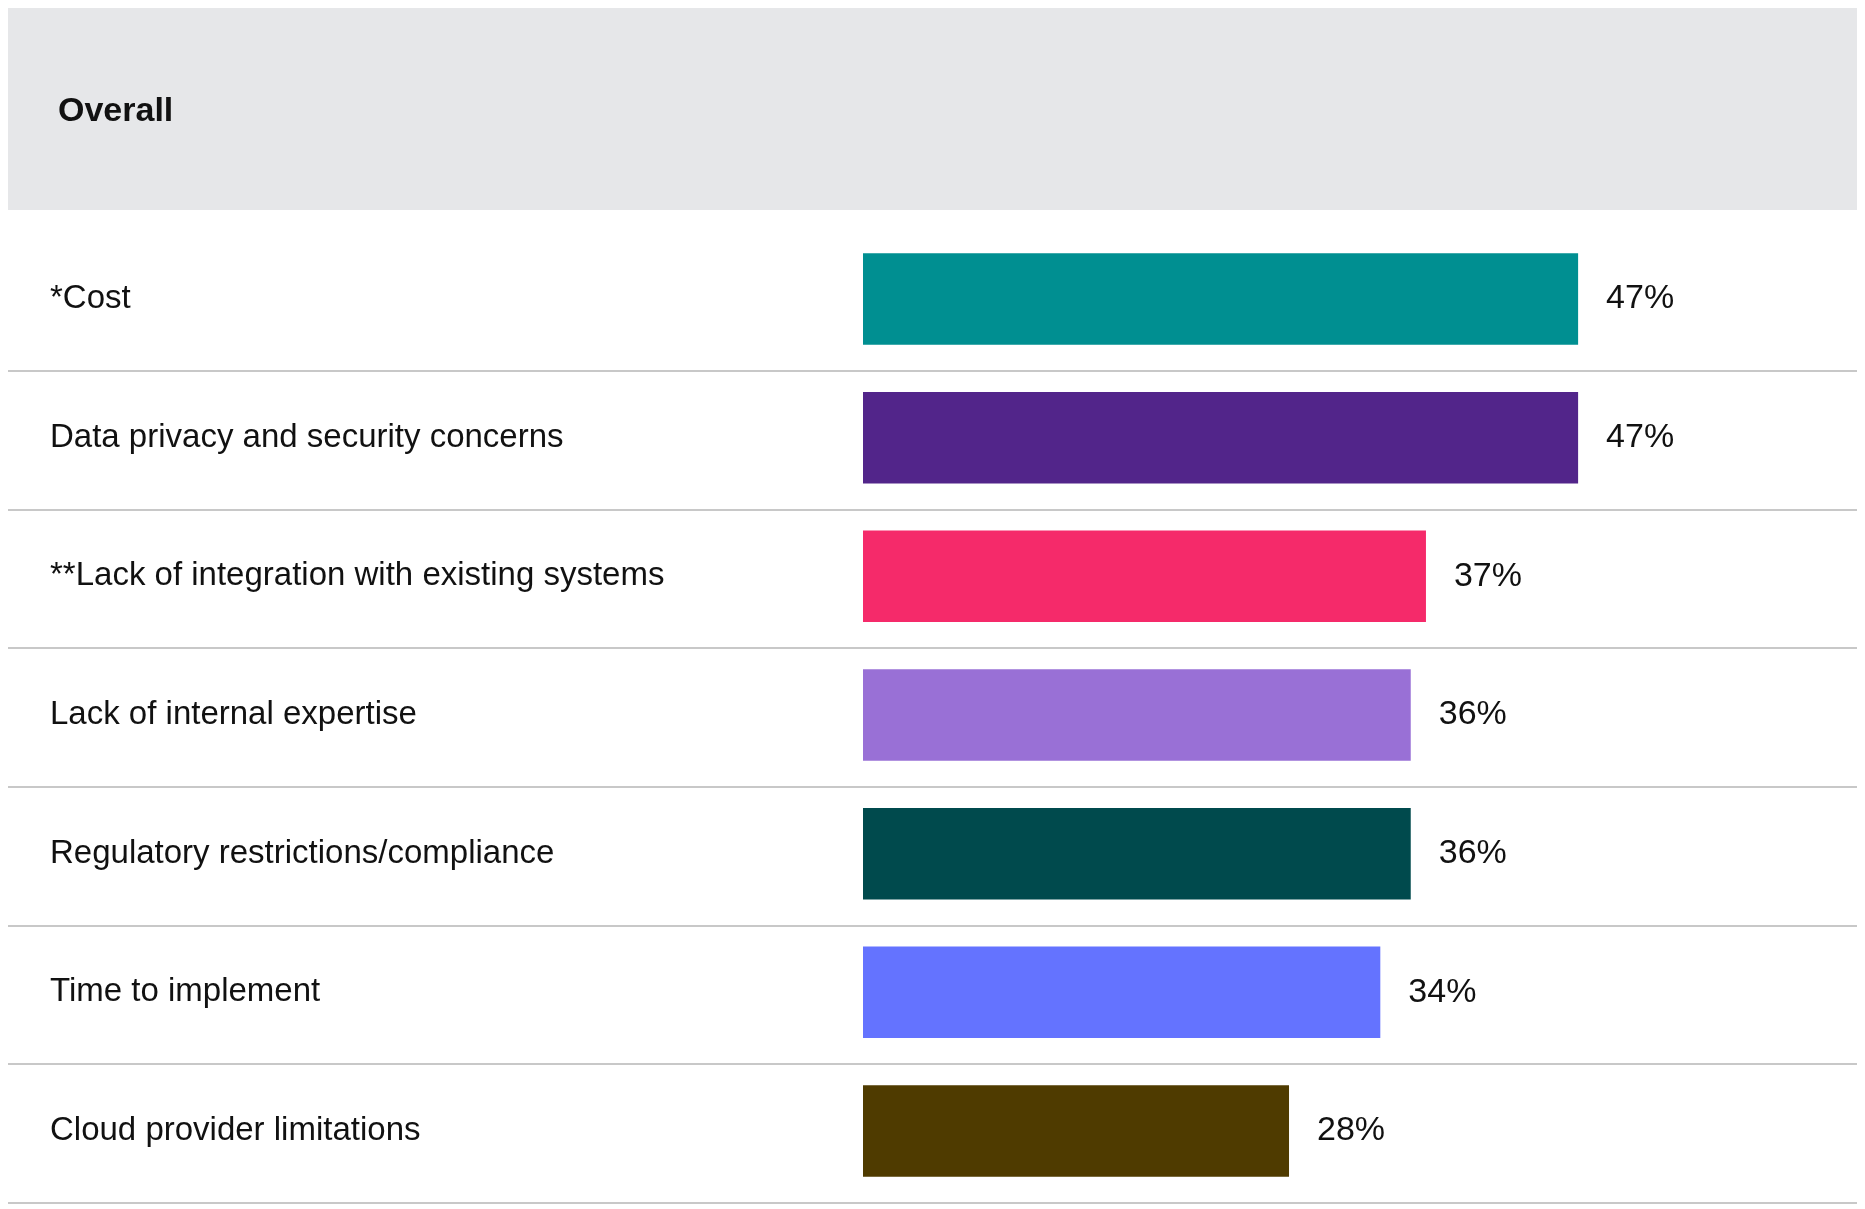 This screenshot has width=1865, height=1209. What do you see at coordinates (1351, 1128) in the screenshot?
I see `data-label: 28%` at bounding box center [1351, 1128].